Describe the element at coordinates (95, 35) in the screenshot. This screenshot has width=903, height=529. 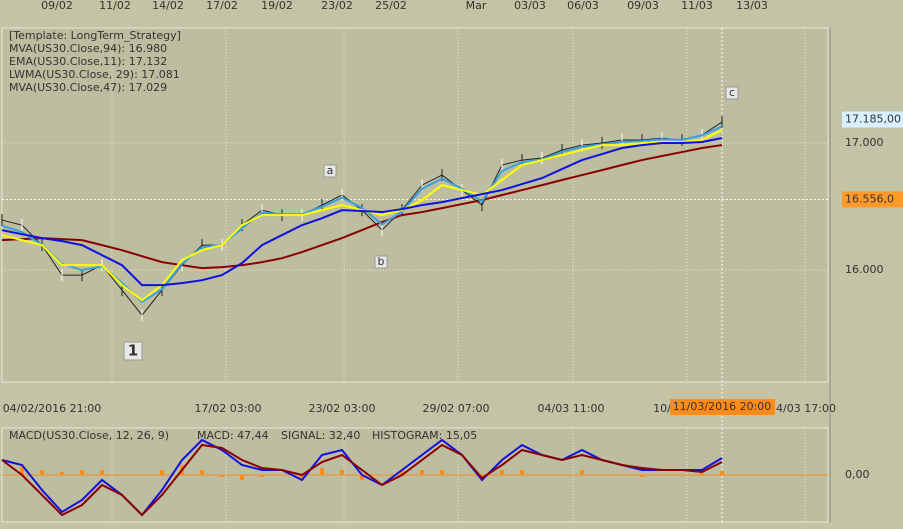
I see `template: [Template: LongTerm_Strategy]` at that location.